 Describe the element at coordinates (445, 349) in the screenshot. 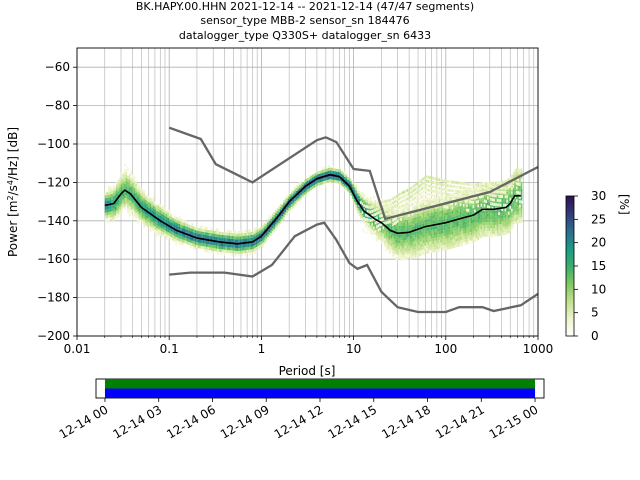

I see `x-tick-label: 100` at that location.